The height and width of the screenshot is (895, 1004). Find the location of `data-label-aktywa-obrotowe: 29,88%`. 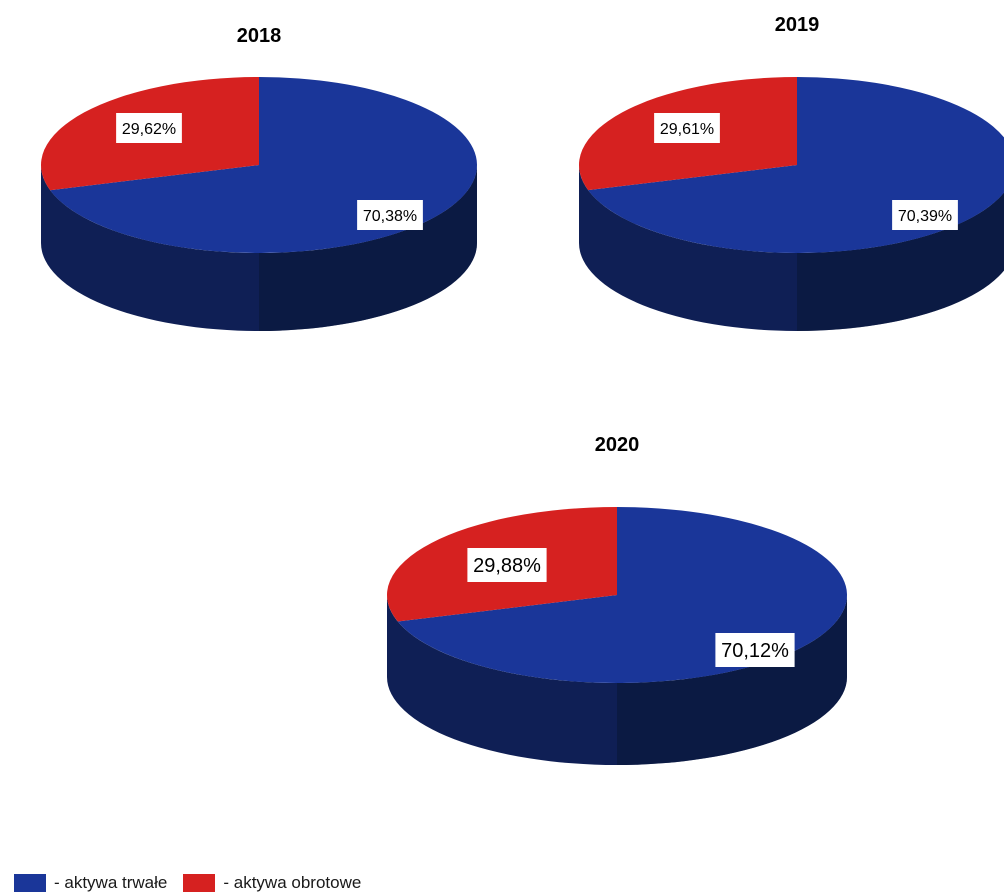

data-label-aktywa-obrotowe: 29,88% is located at coordinates (507, 566).